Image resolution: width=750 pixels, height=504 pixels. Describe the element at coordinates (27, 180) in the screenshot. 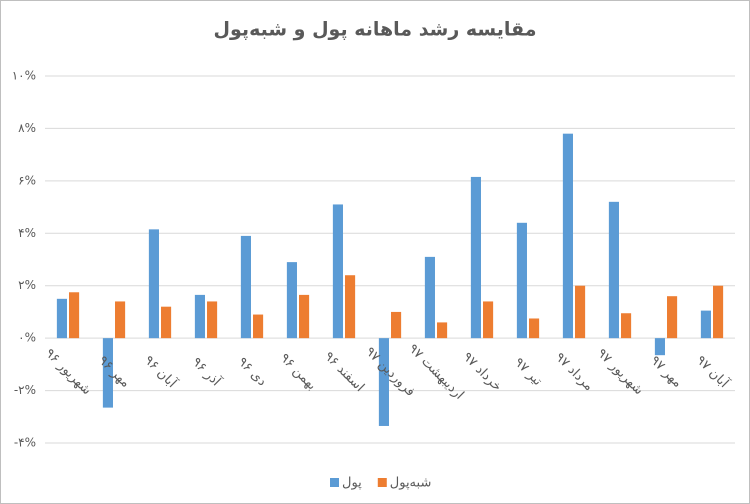

I see `y-tick-label: ۶%` at that location.